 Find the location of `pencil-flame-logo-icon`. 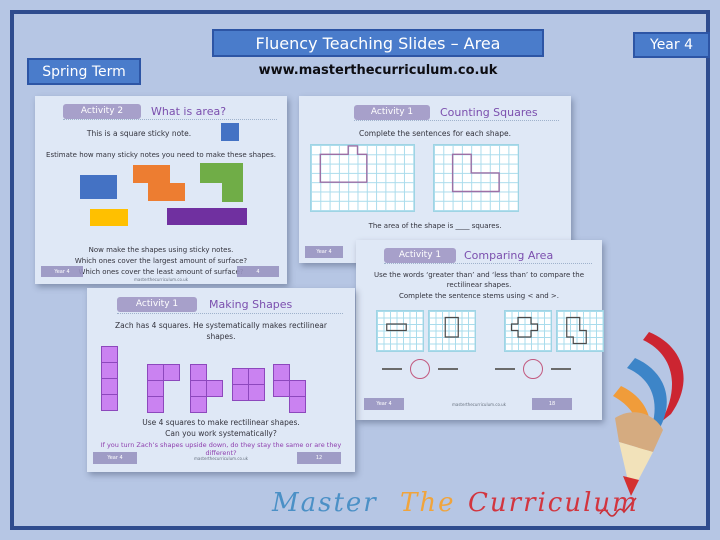

pencil-flame-logo-icon is located at coordinates (648, 414).